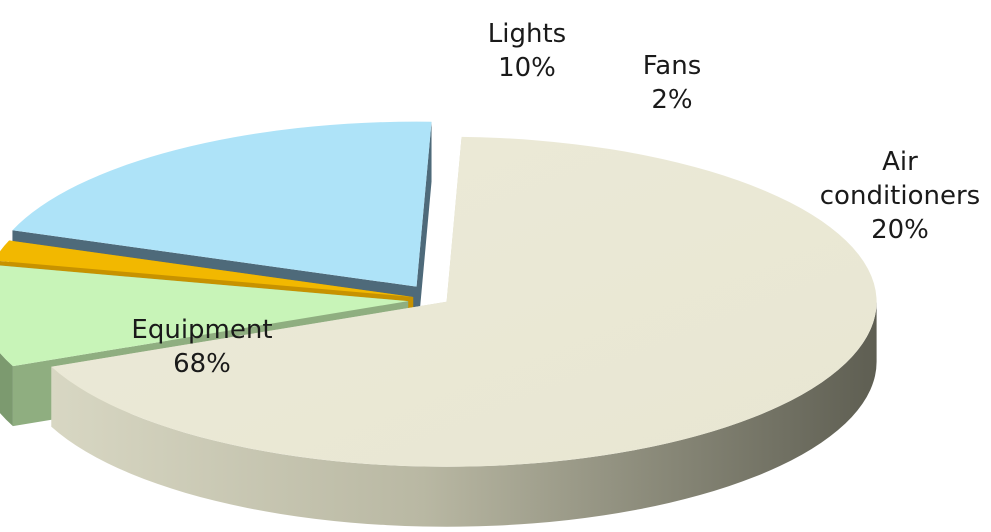 The image size is (991, 532). What do you see at coordinates (672, 66) in the screenshot?
I see `slice-category-label: Fans` at bounding box center [672, 66].